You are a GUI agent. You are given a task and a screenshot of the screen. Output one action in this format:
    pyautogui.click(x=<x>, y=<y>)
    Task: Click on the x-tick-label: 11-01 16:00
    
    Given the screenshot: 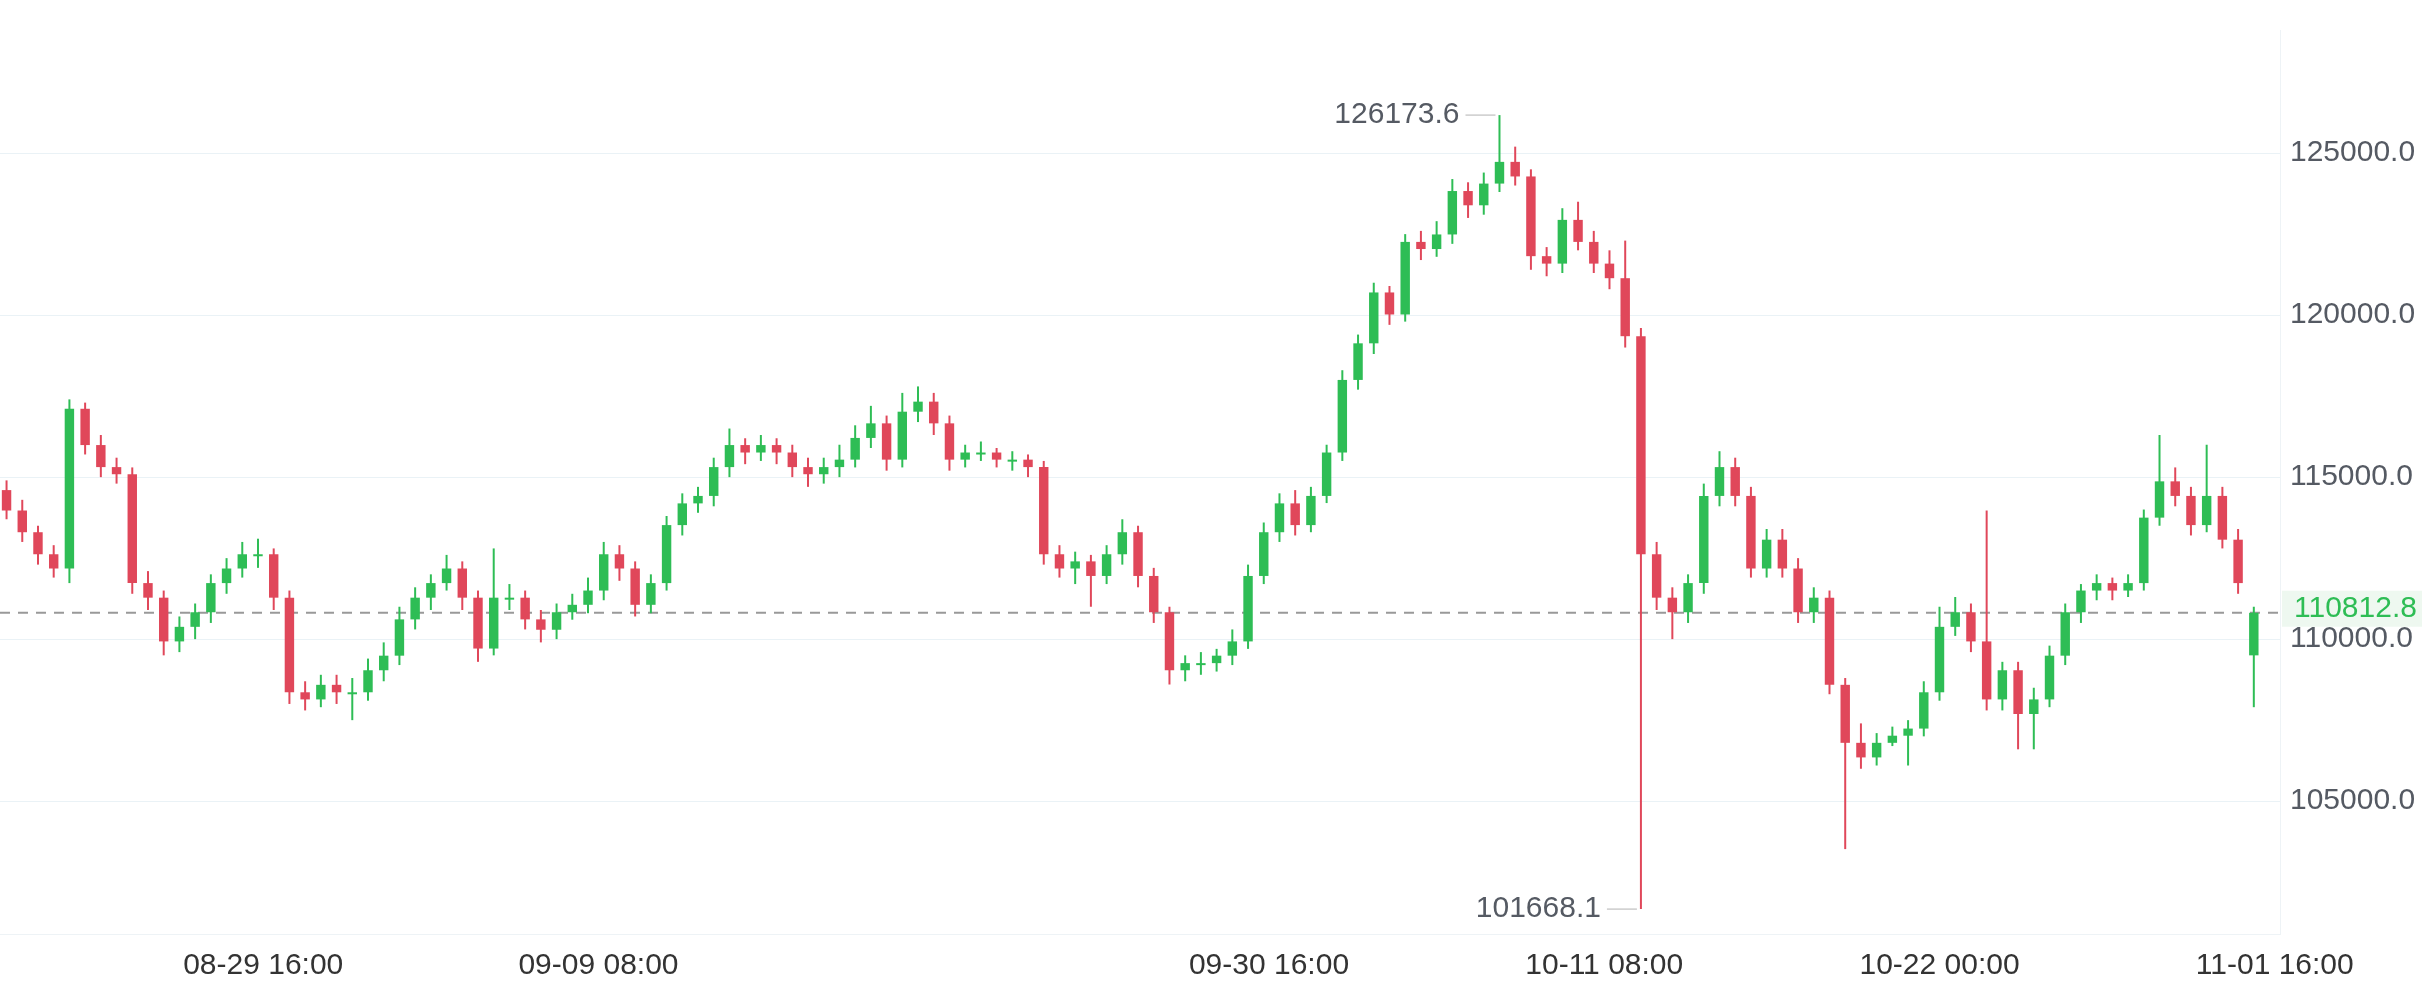 What is the action you would take?
    pyautogui.click(x=2274, y=964)
    